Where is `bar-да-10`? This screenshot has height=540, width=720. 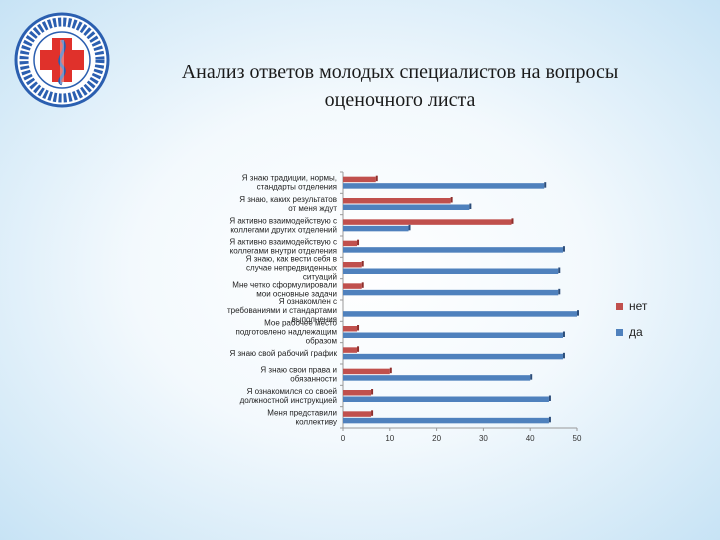 bar-да-10 is located at coordinates (446, 399).